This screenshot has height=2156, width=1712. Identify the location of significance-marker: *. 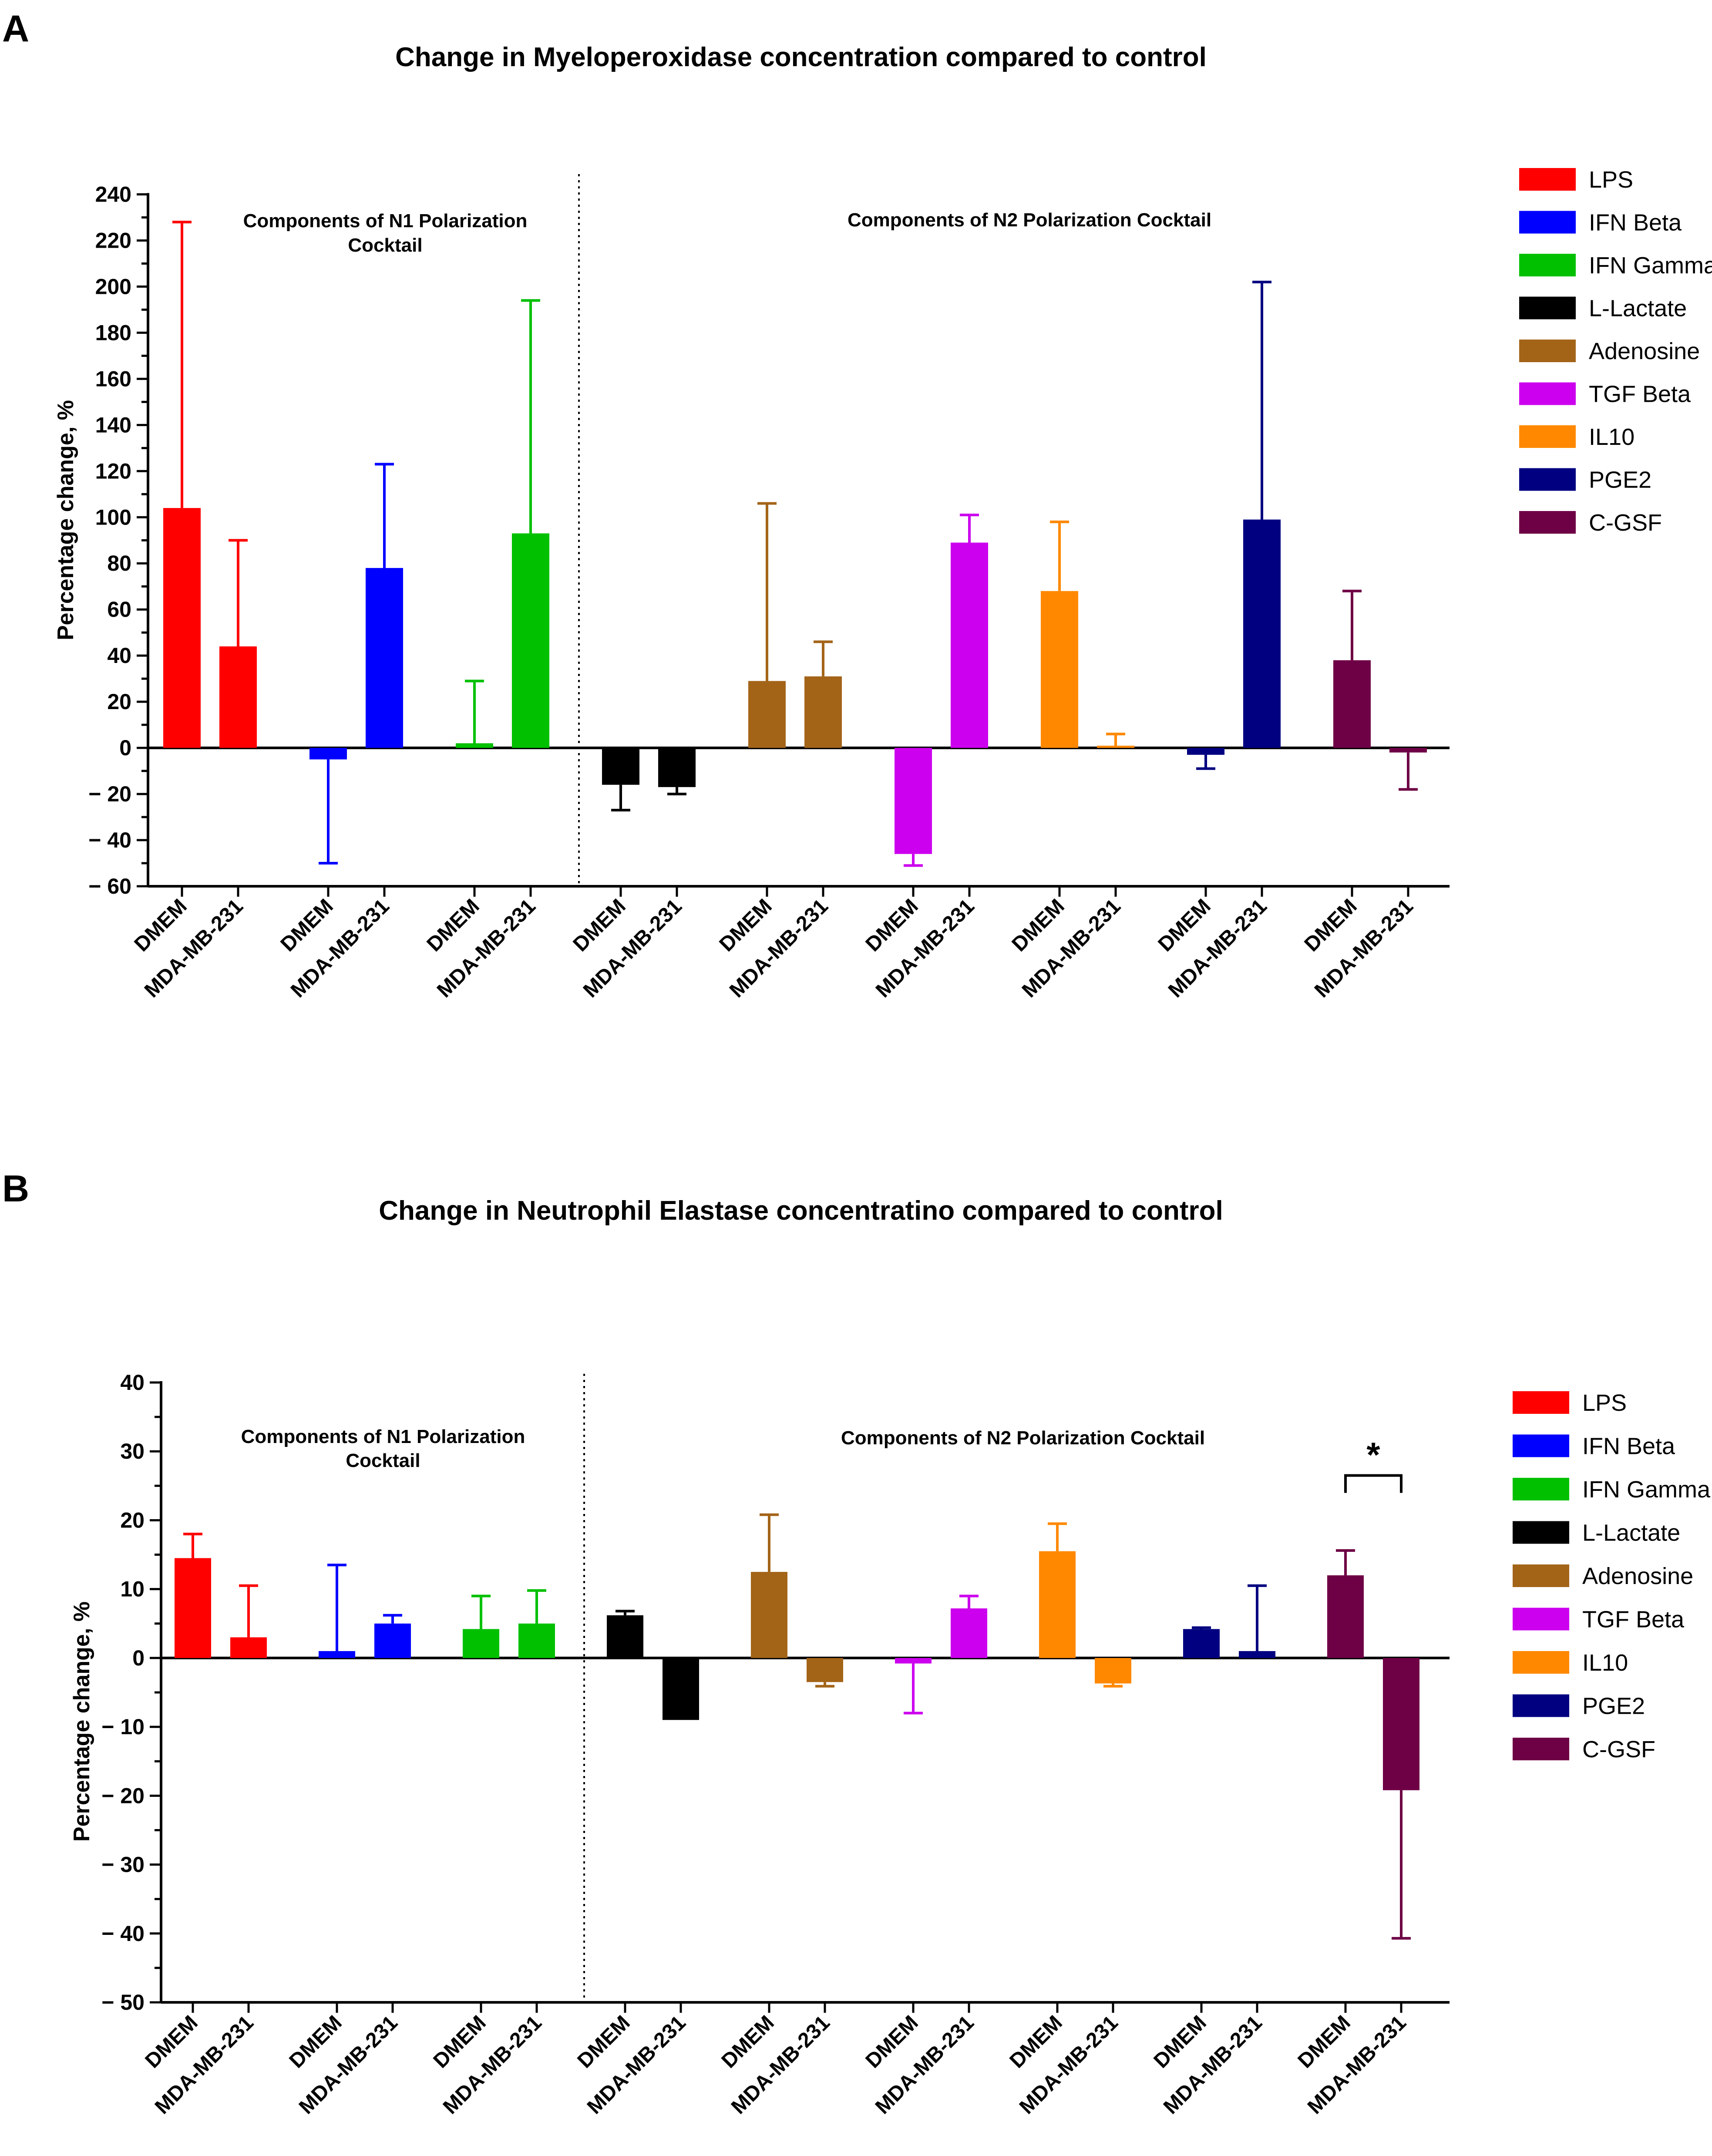
(1373, 1455).